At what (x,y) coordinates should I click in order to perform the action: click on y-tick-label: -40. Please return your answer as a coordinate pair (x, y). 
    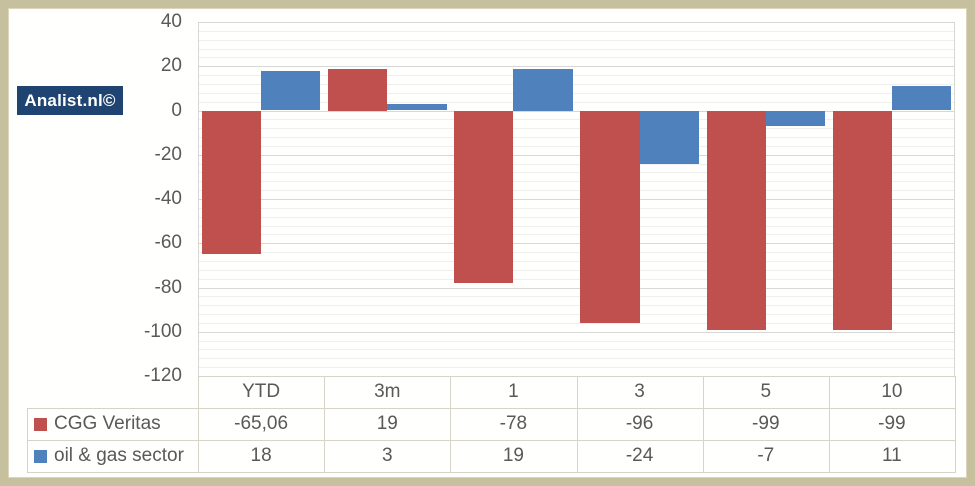
    Looking at the image, I should click on (168, 198).